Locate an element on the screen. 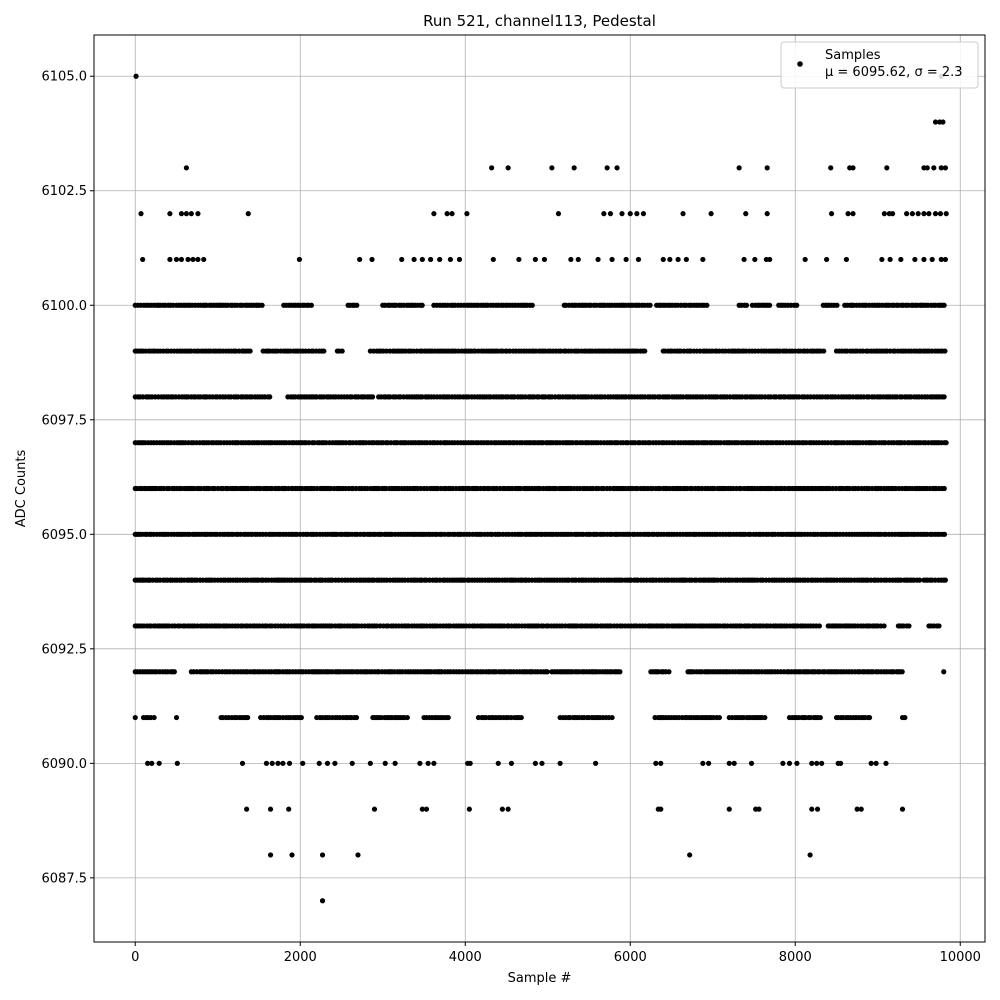  x-tick-label: 6000 is located at coordinates (630, 957).